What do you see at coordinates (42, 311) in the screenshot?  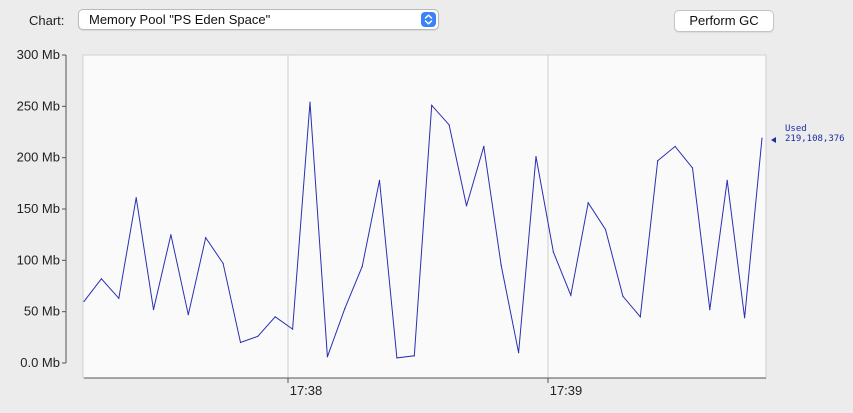 I see `y-tick-label: 50 Mb` at bounding box center [42, 311].